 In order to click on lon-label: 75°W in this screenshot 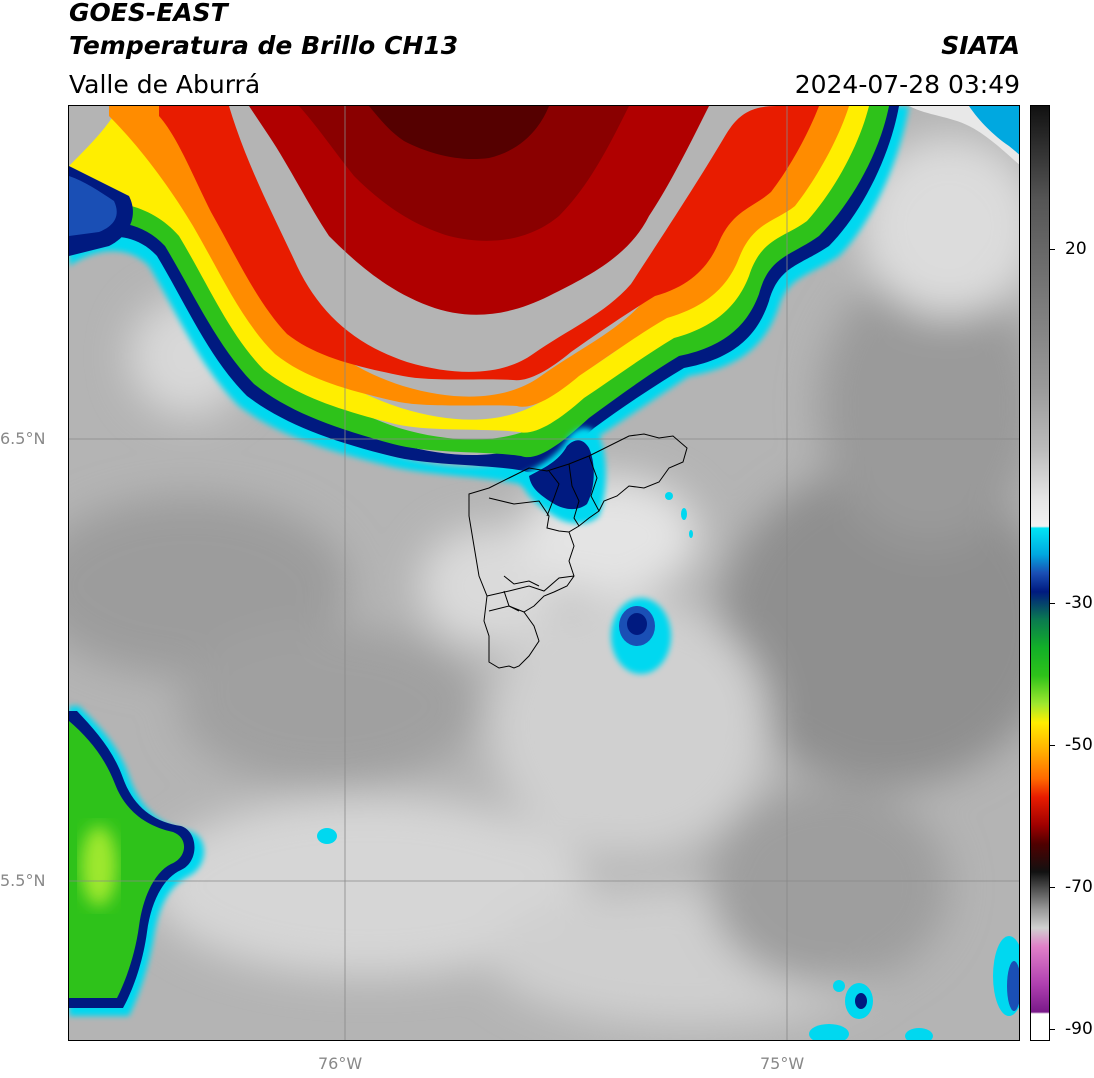, I will do `click(782, 1063)`.